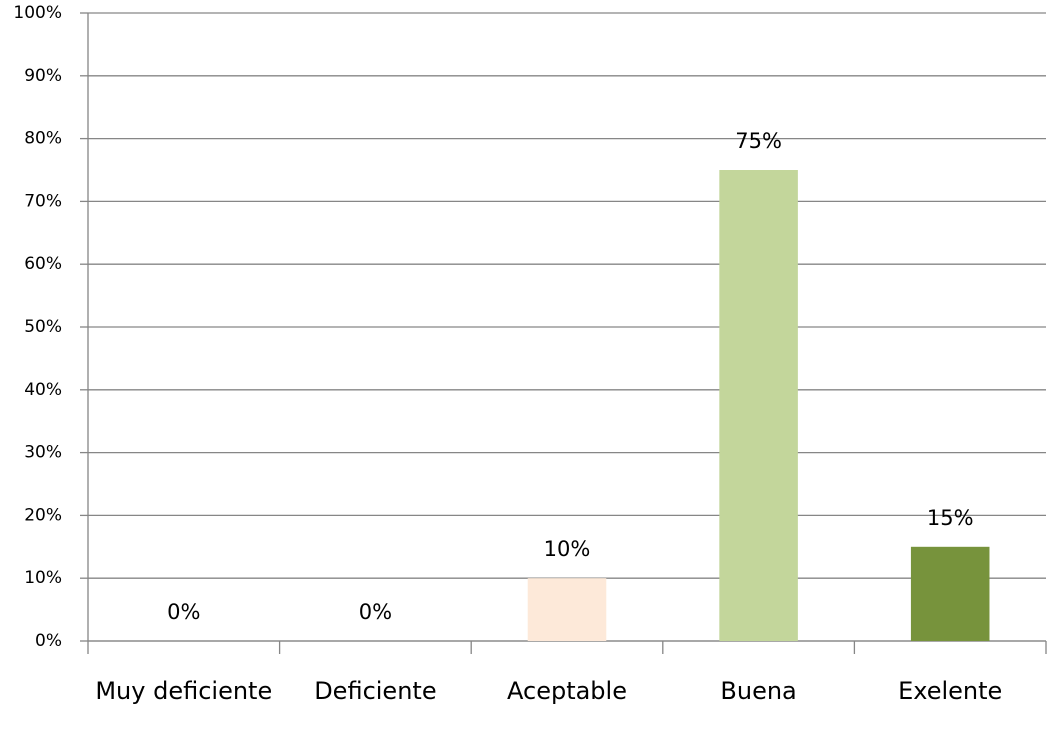  I want to click on y-tick-label: 40%, so click(43, 390).